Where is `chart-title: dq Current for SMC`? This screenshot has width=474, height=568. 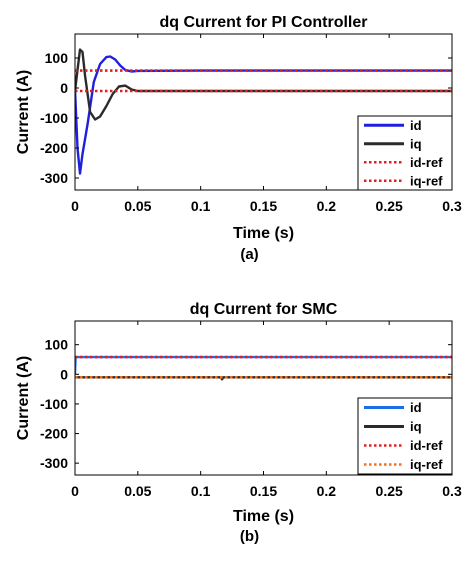 chart-title: dq Current for SMC is located at coordinates (264, 309).